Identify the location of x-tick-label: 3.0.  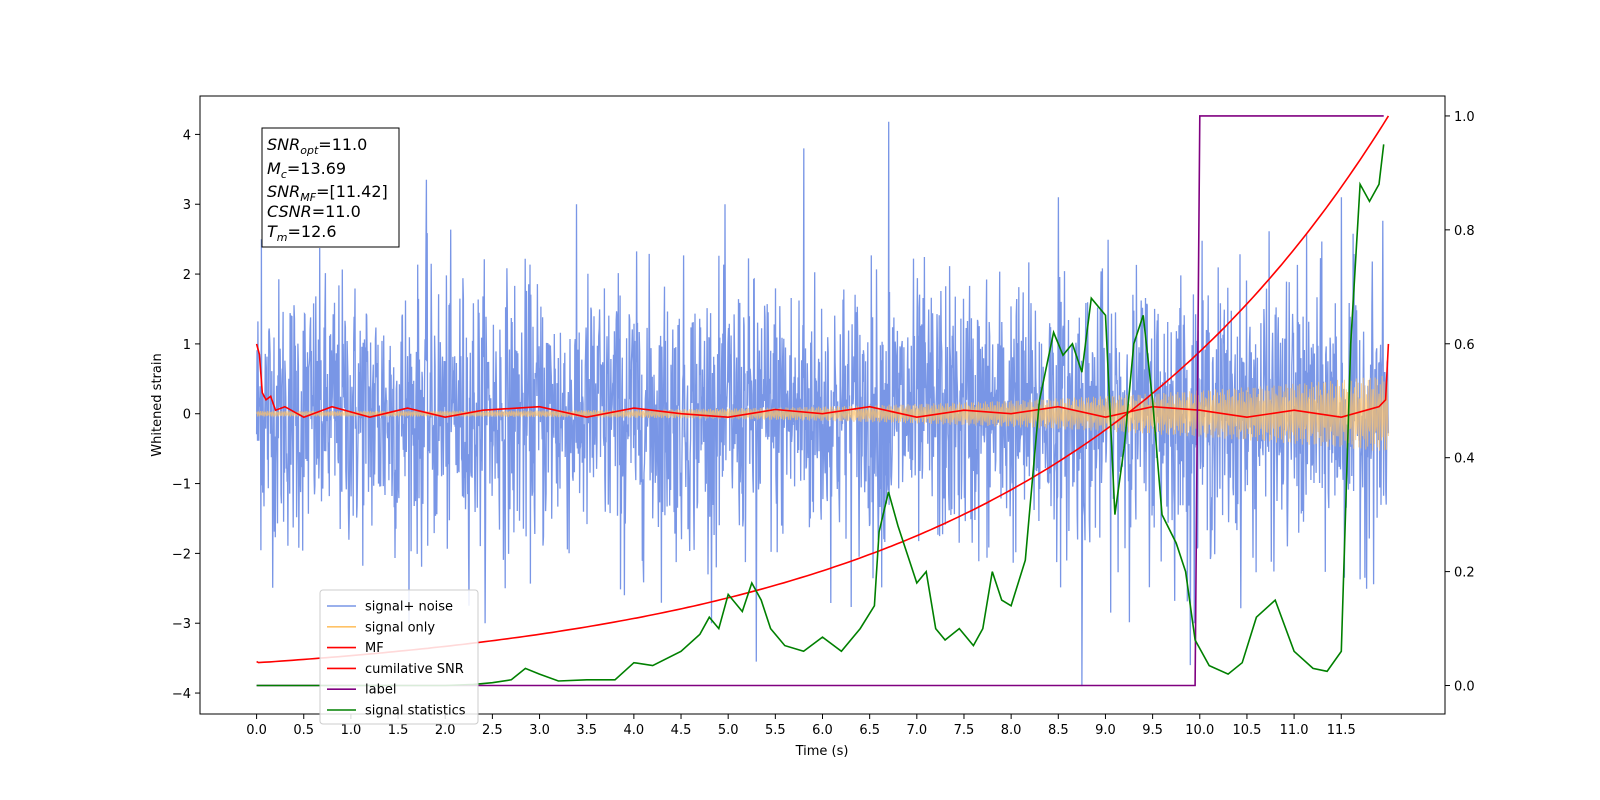
(539, 730).